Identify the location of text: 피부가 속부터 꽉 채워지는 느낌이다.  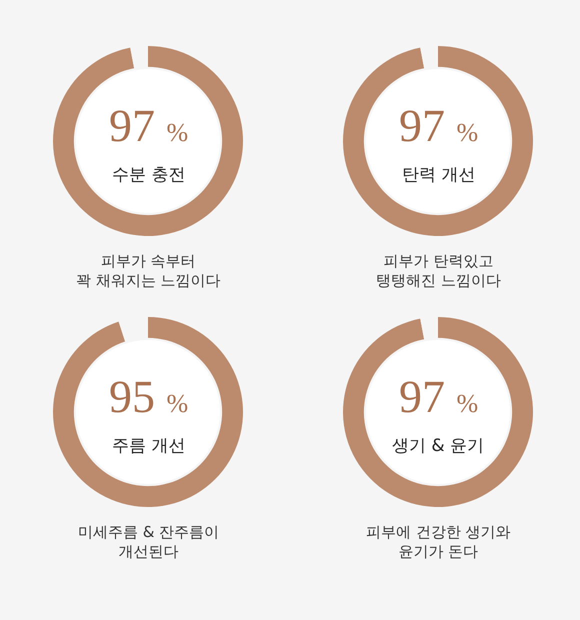
(148, 271).